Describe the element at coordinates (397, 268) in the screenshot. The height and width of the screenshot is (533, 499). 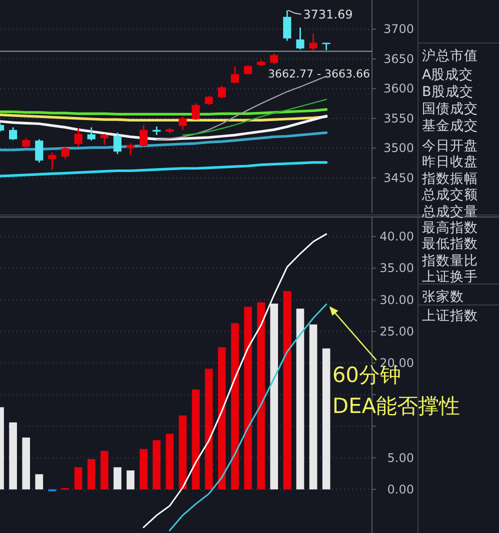
I see `ytick: 35.00` at that location.